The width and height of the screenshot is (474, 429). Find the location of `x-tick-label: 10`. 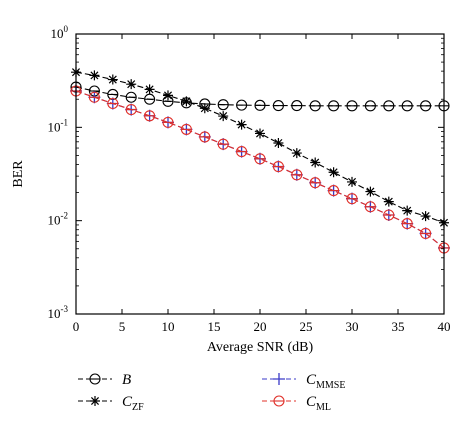

x-tick-label: 10 is located at coordinates (168, 326).